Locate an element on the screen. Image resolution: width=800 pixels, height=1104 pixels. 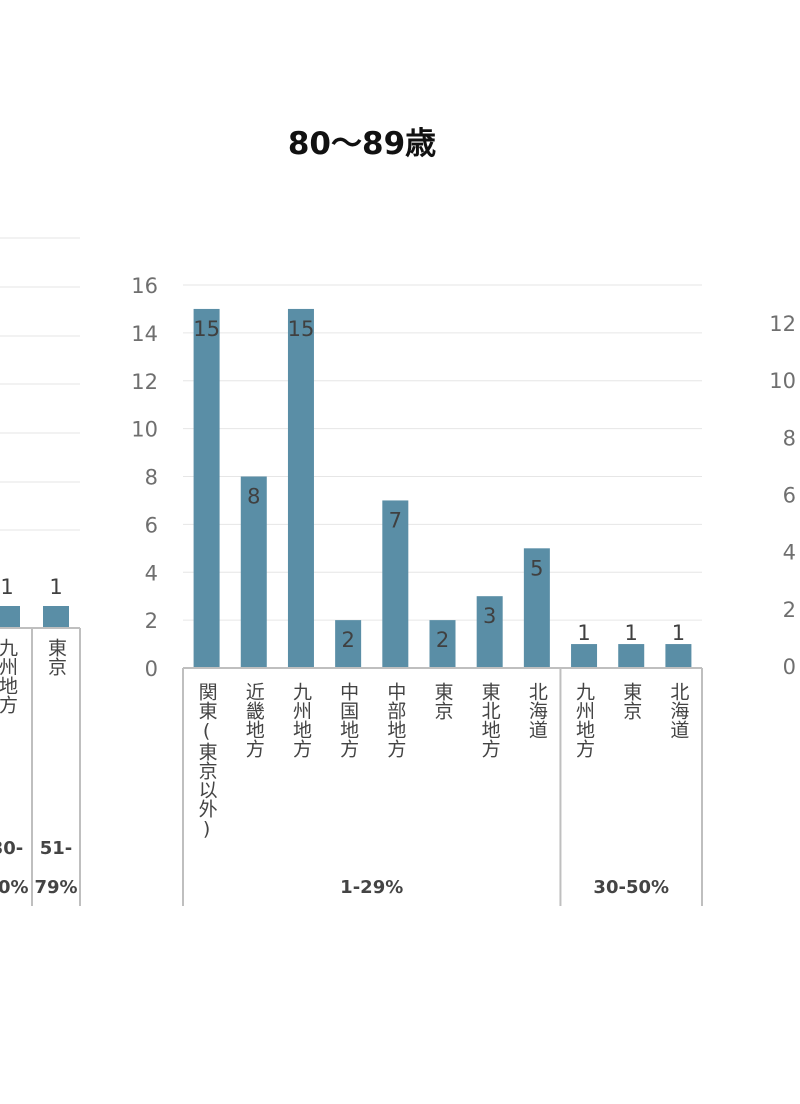
group-label: 50% is located at coordinates (14, 887).